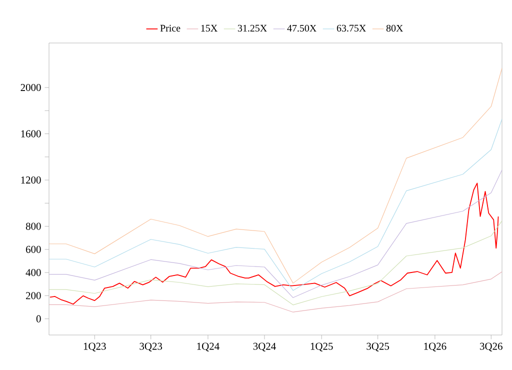 The height and width of the screenshot is (370, 512). I want to click on x-tick-label: 1Q25, so click(321, 347).